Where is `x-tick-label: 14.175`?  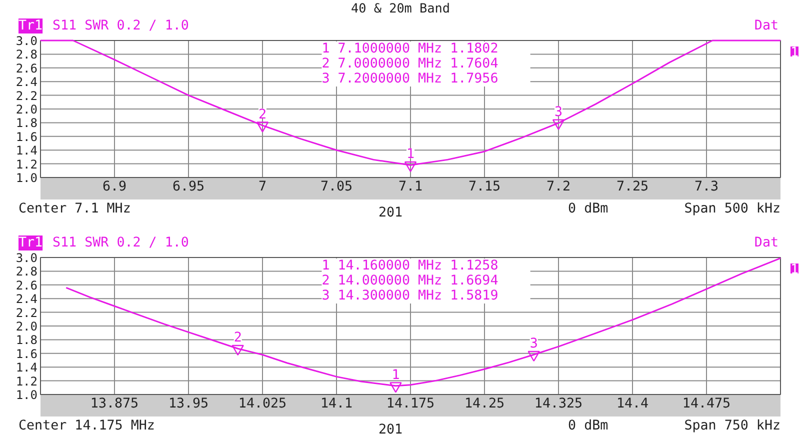
x-tick-label: 14.175 is located at coordinates (410, 404).